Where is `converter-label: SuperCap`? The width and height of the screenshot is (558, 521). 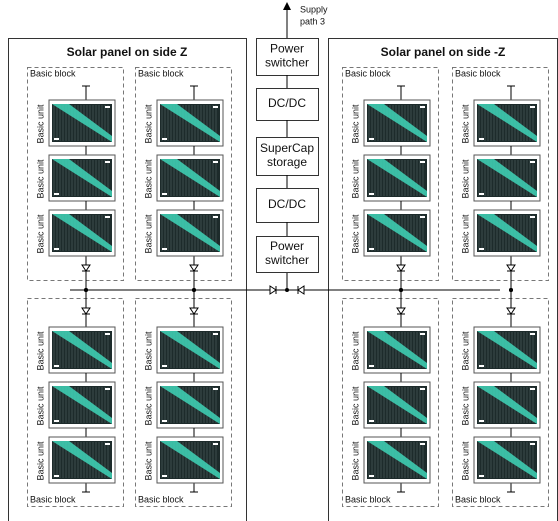
converter-label: SuperCap is located at coordinates (287, 148).